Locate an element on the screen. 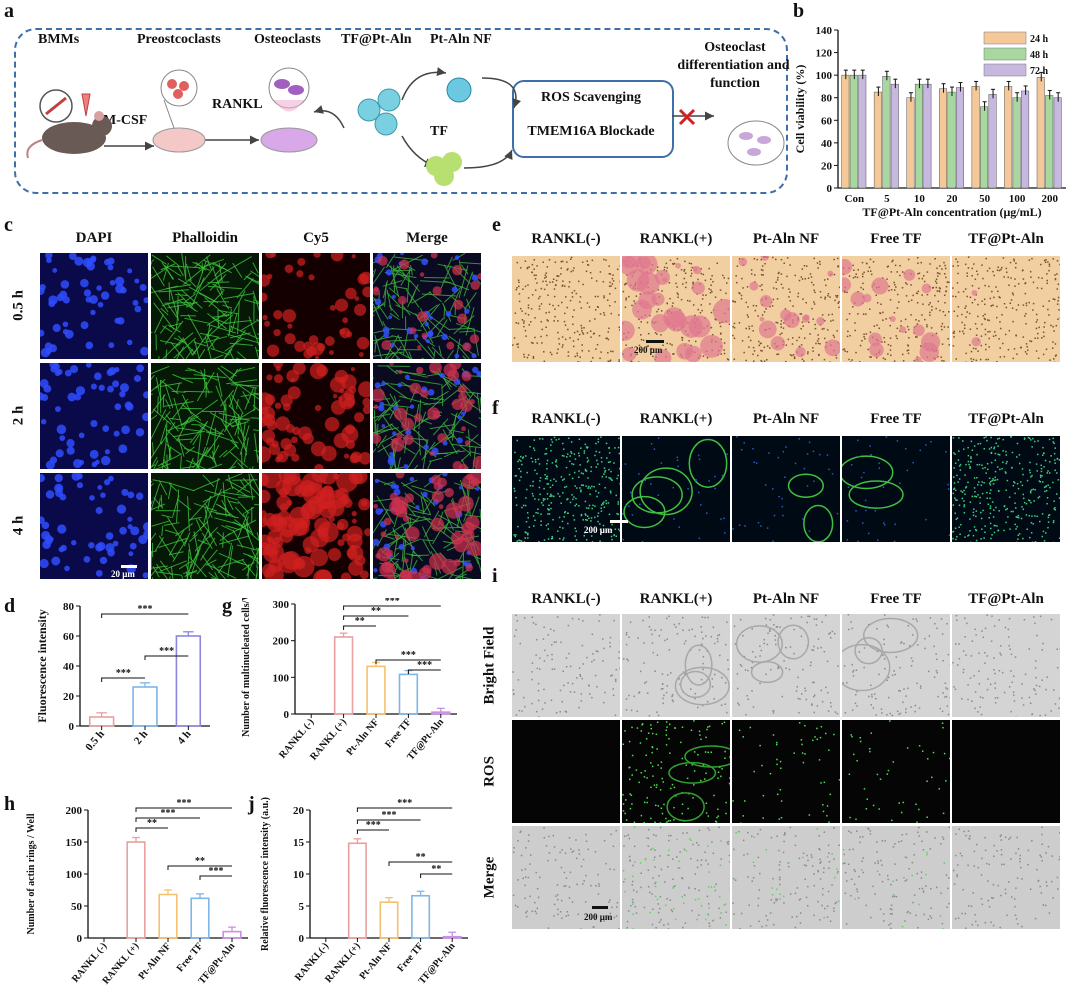 The image size is (1080, 999). significance-label: *** is located at coordinates (168, 813).